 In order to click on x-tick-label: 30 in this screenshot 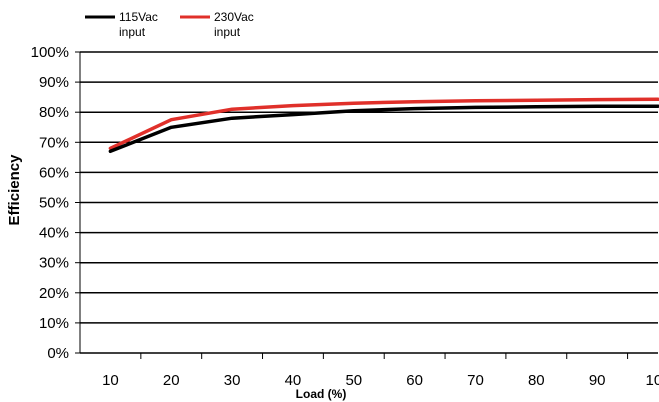, I will do `click(232, 380)`.